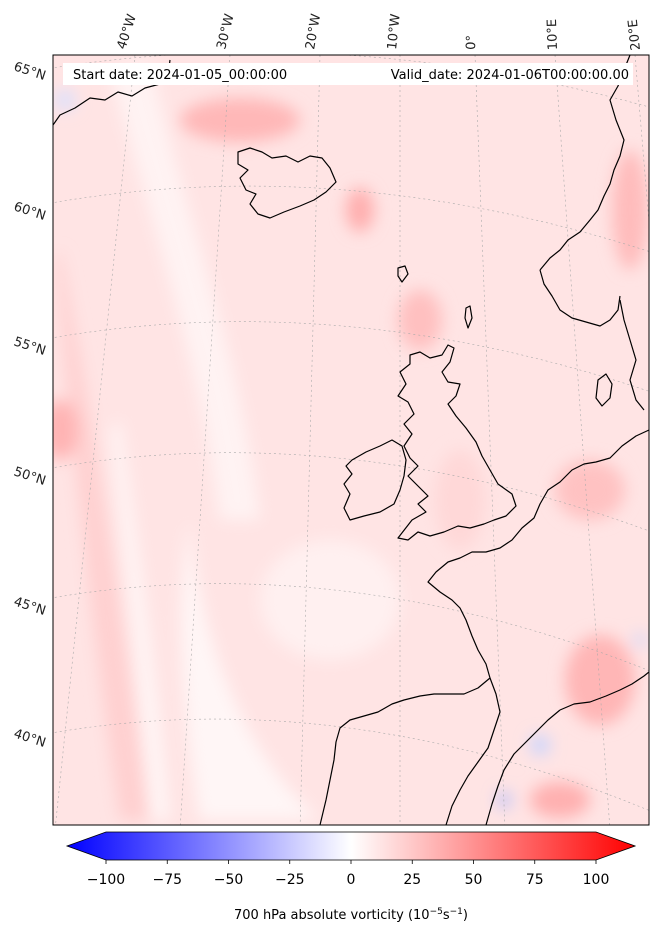 The image size is (659, 936). Describe the element at coordinates (596, 880) in the screenshot. I see `colorbar-tick-label: 100` at that location.